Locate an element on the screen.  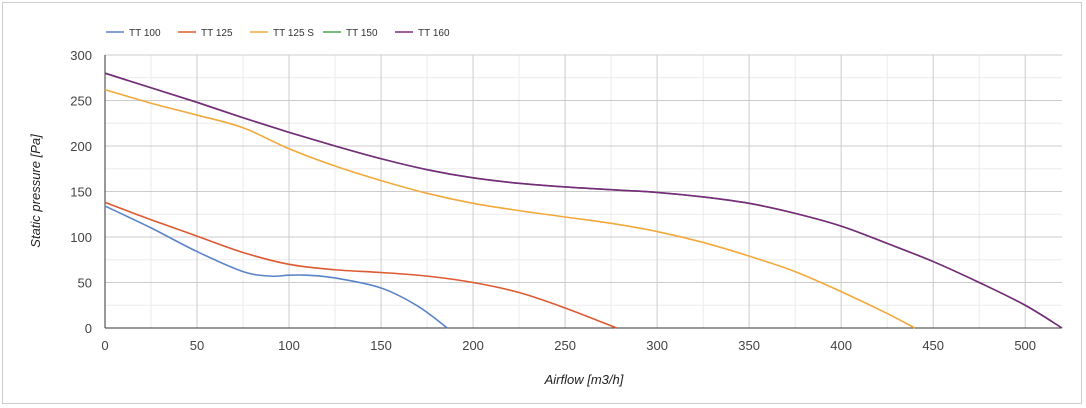
y-tick-label: 300 is located at coordinates (81, 55).